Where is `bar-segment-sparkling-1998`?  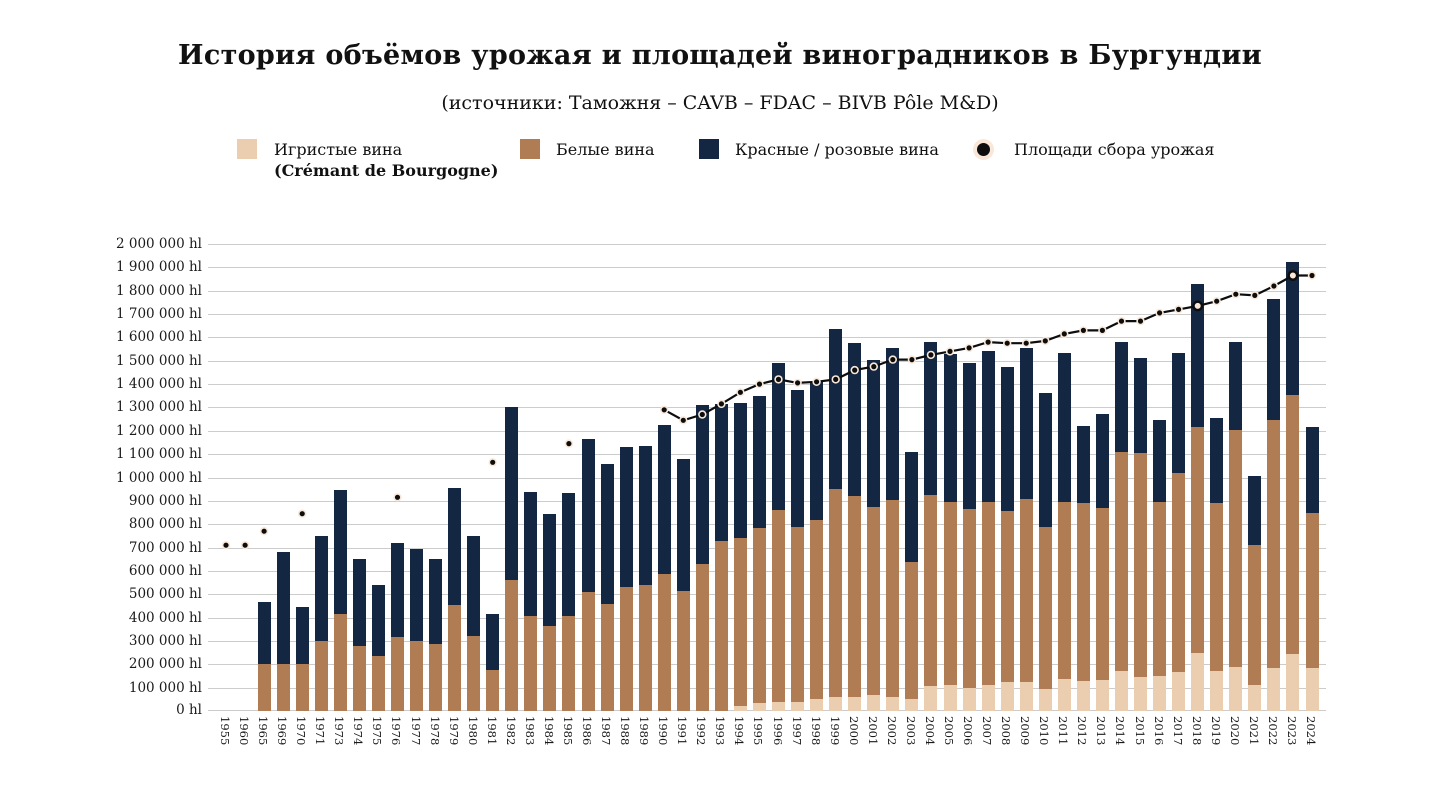 bar-segment-sparkling-1998 is located at coordinates (817, 705).